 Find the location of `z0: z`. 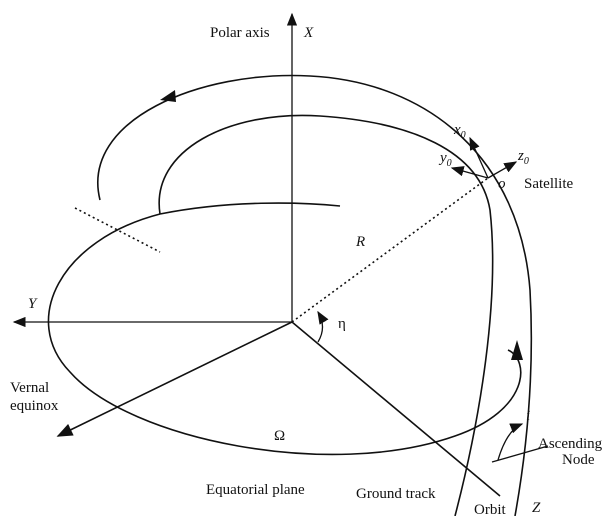

z0: z is located at coordinates (520, 156).